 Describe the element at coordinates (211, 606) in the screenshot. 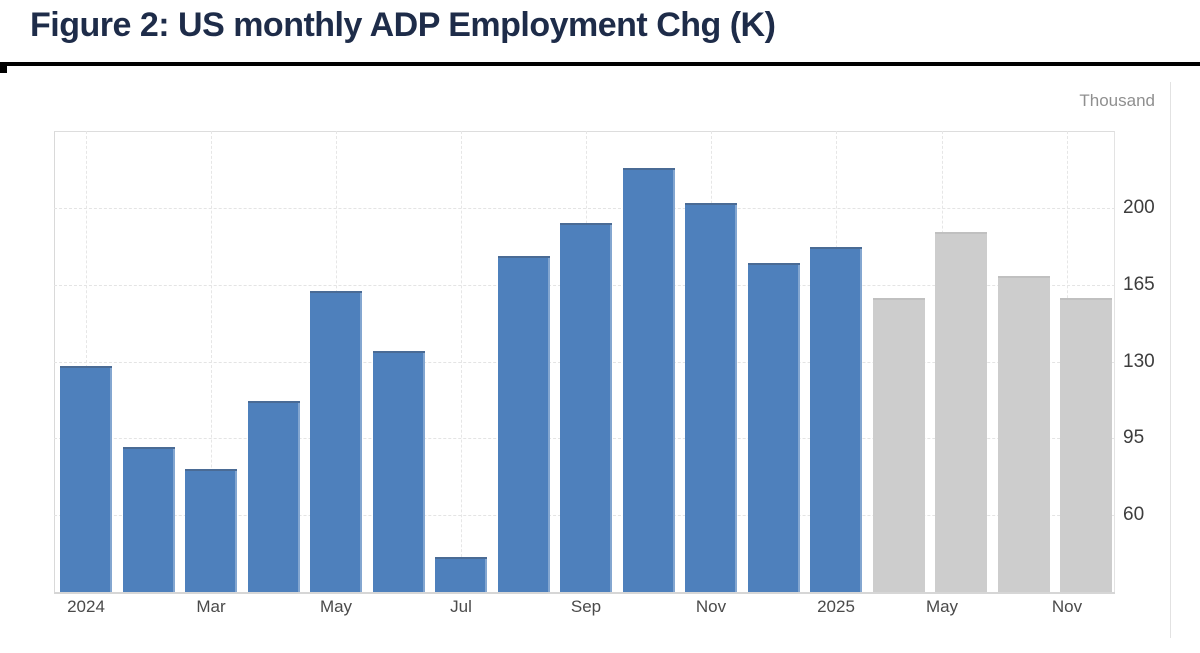

I see `x-tick-label-Mar: Mar` at that location.